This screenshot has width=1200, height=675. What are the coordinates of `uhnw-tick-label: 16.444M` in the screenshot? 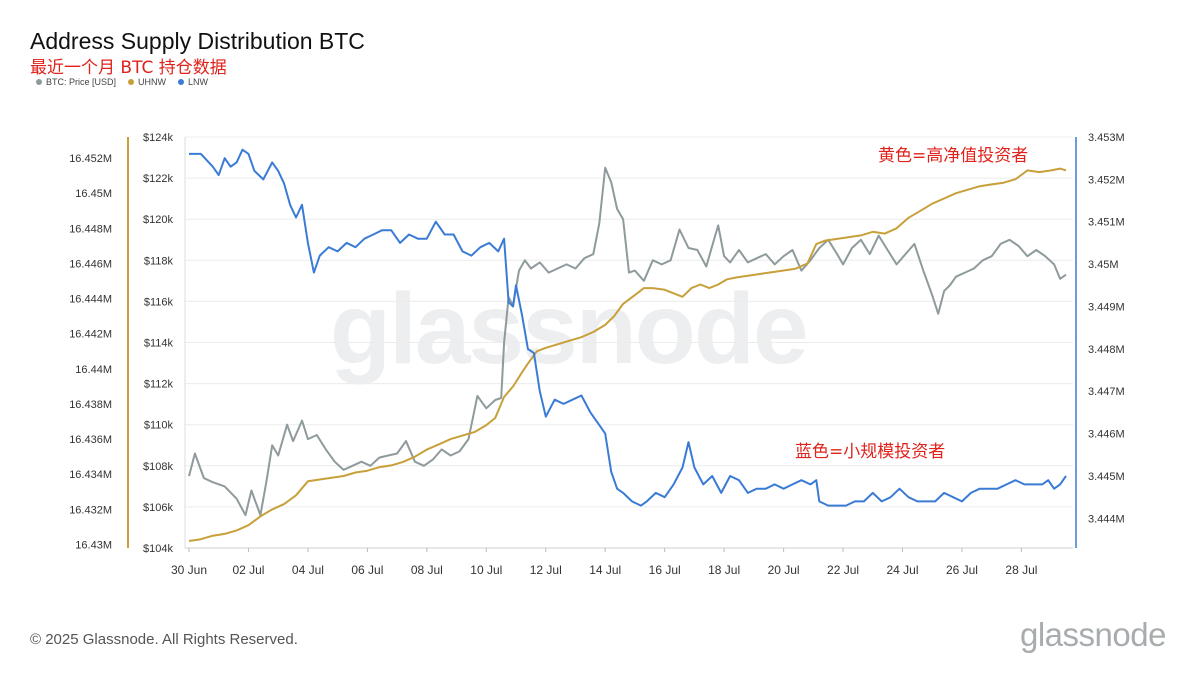 It's located at (90, 300).